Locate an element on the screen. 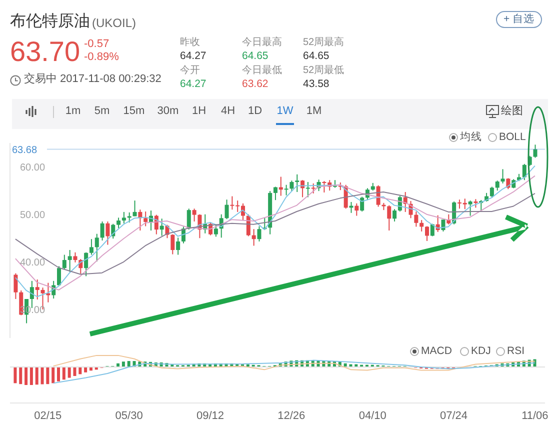 The image size is (550, 433). y-tick-label: 60.00 is located at coordinates (33, 168).